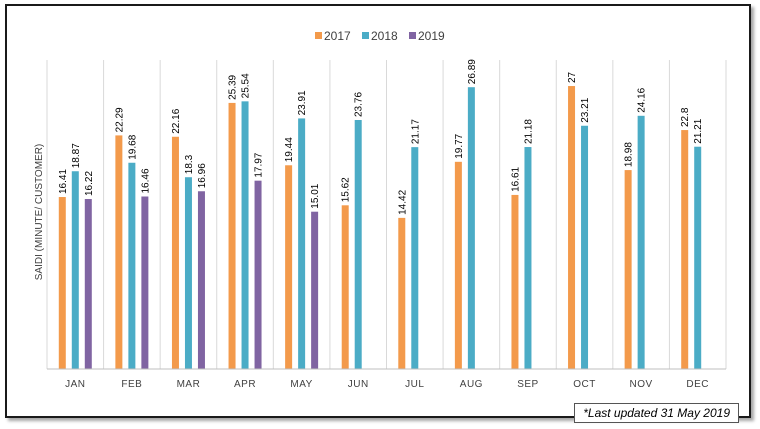 This screenshot has height=429, width=760. What do you see at coordinates (259, 164) in the screenshot?
I see `data-label-2019-apr: 17.97` at bounding box center [259, 164].